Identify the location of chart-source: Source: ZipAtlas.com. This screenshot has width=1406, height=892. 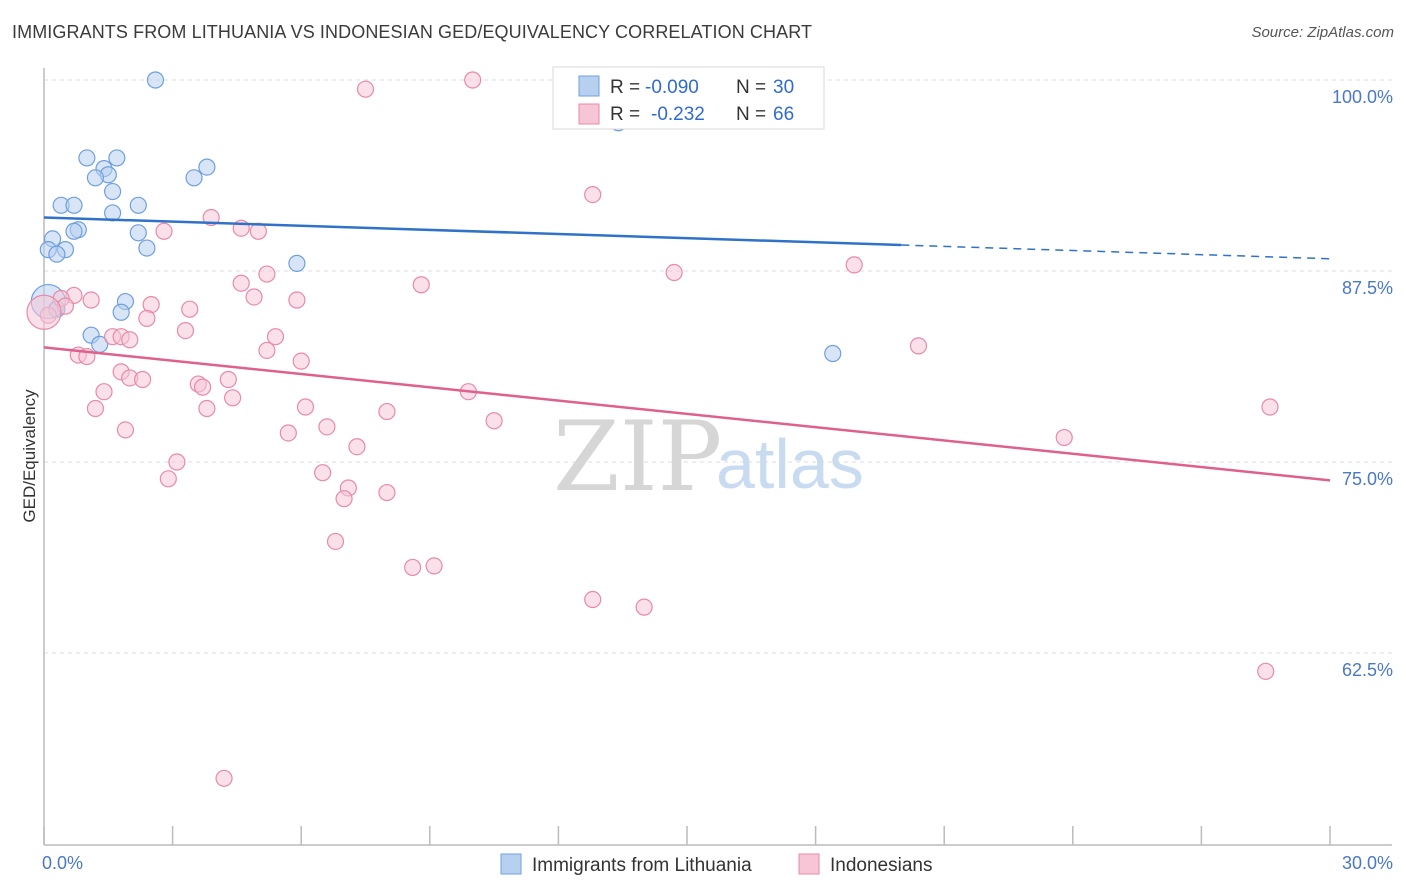
(1322, 32).